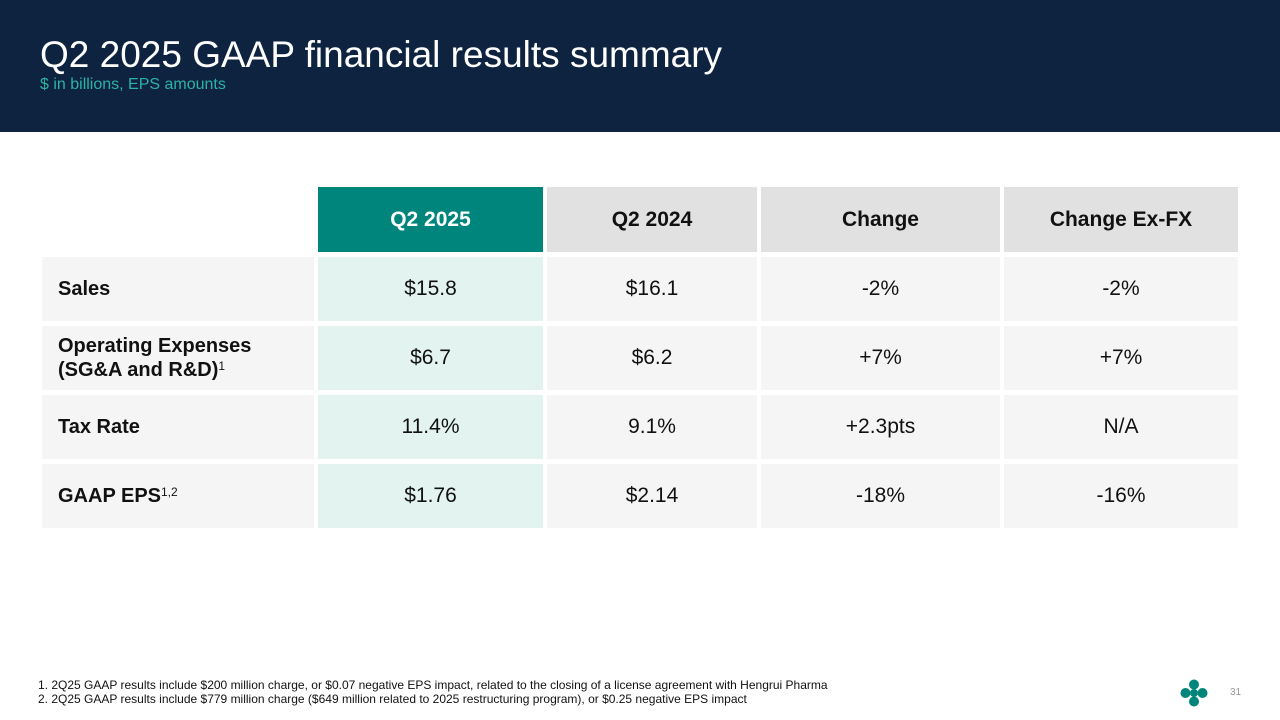 This screenshot has width=1280, height=720. I want to click on subtitle: $ in billions, EPS amounts, so click(133, 84).